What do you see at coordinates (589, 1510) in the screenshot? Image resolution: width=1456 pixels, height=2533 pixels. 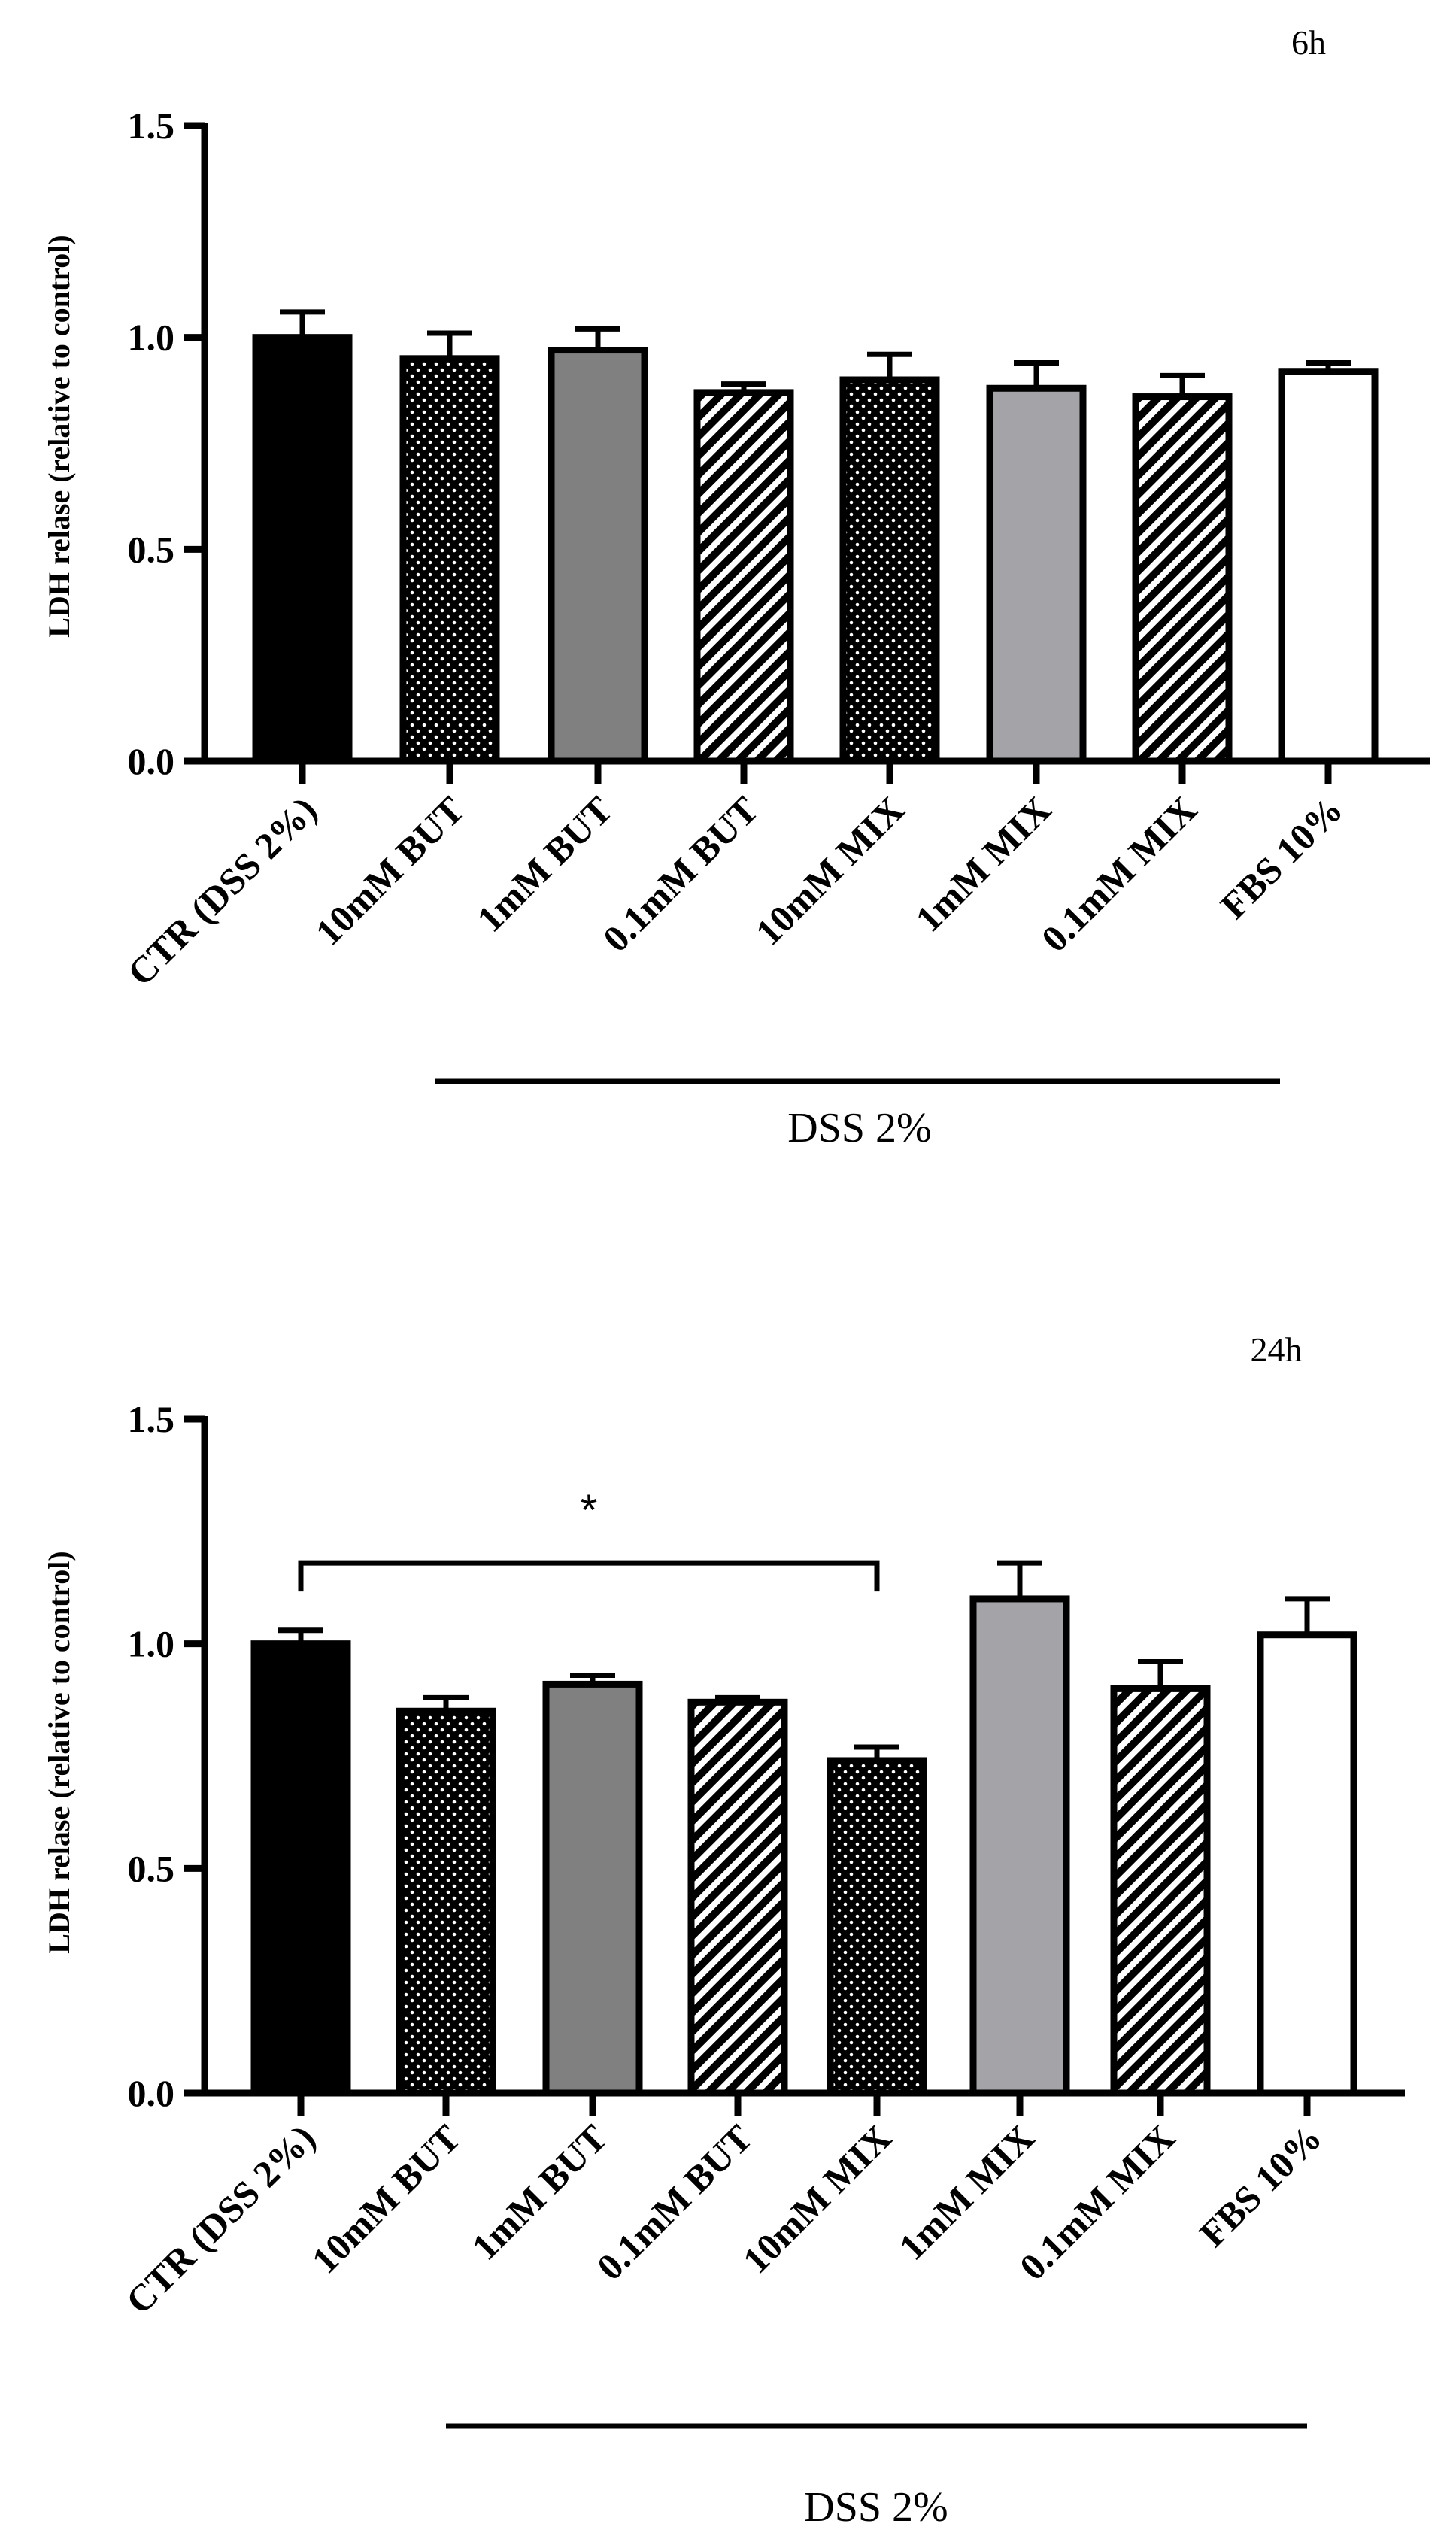 I see `significance-label: *` at bounding box center [589, 1510].